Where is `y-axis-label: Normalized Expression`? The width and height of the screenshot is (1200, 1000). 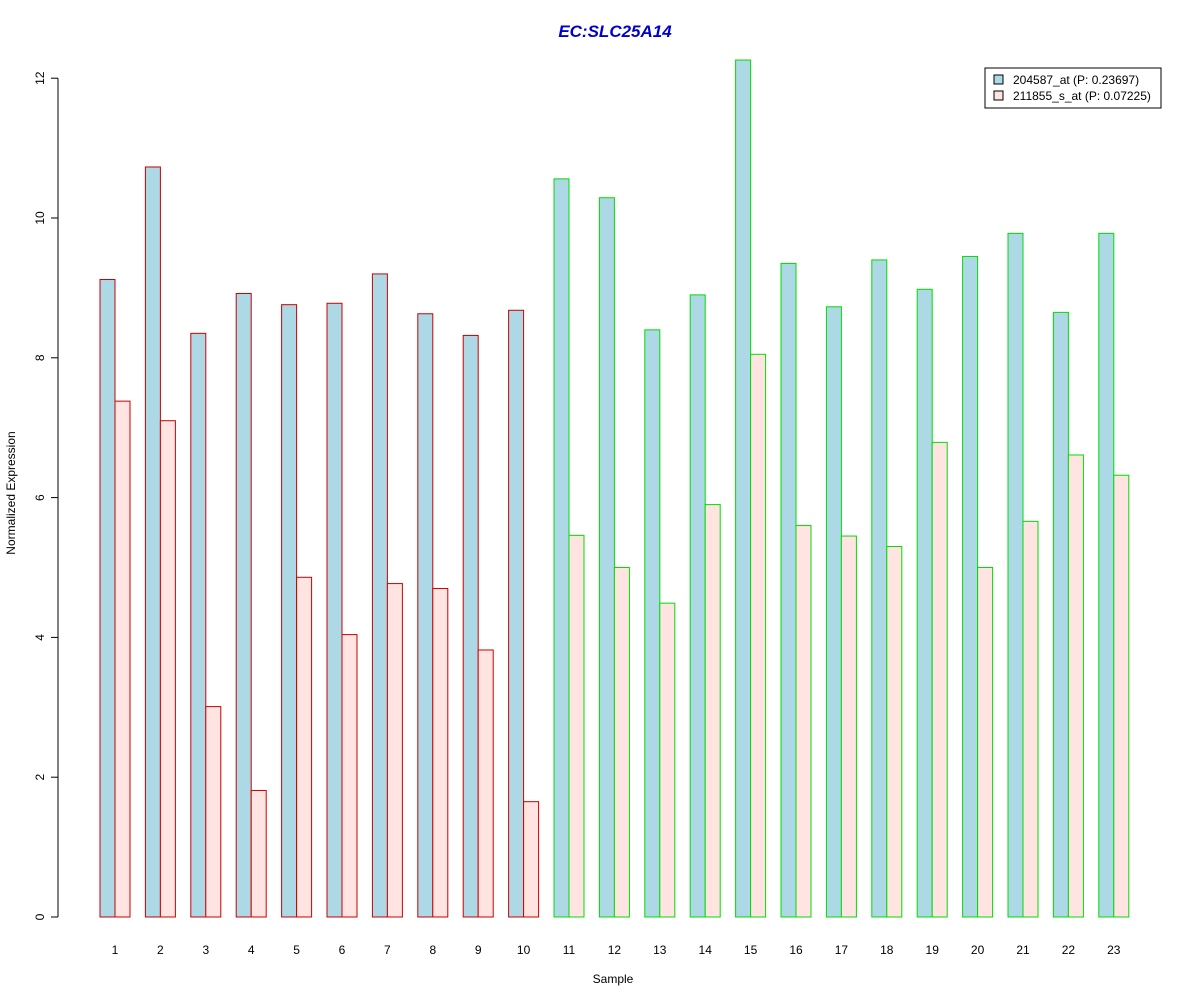 y-axis-label: Normalized Expression is located at coordinates (11, 492).